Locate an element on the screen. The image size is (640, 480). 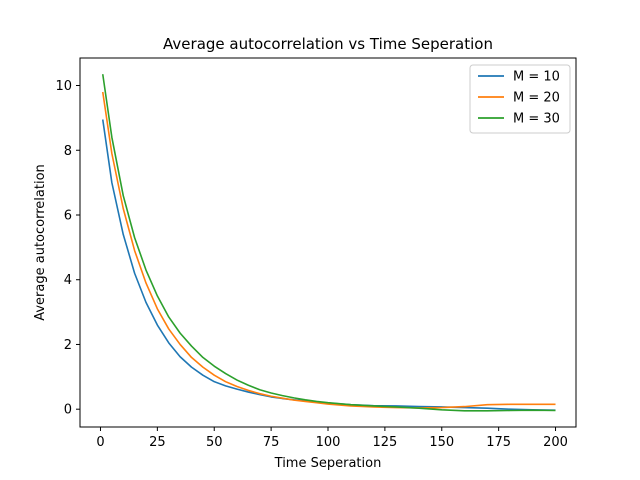
y-axis-ticks: 0 2 4 6 8 10 is located at coordinates (67, 248).